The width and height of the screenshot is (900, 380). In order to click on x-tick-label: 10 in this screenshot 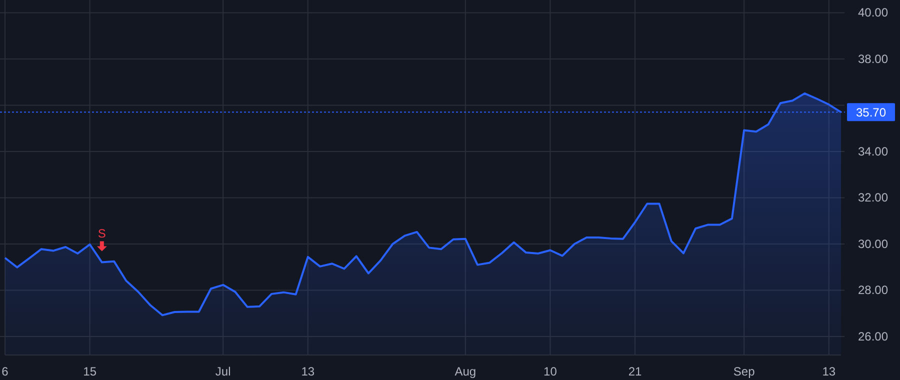, I will do `click(551, 371)`.